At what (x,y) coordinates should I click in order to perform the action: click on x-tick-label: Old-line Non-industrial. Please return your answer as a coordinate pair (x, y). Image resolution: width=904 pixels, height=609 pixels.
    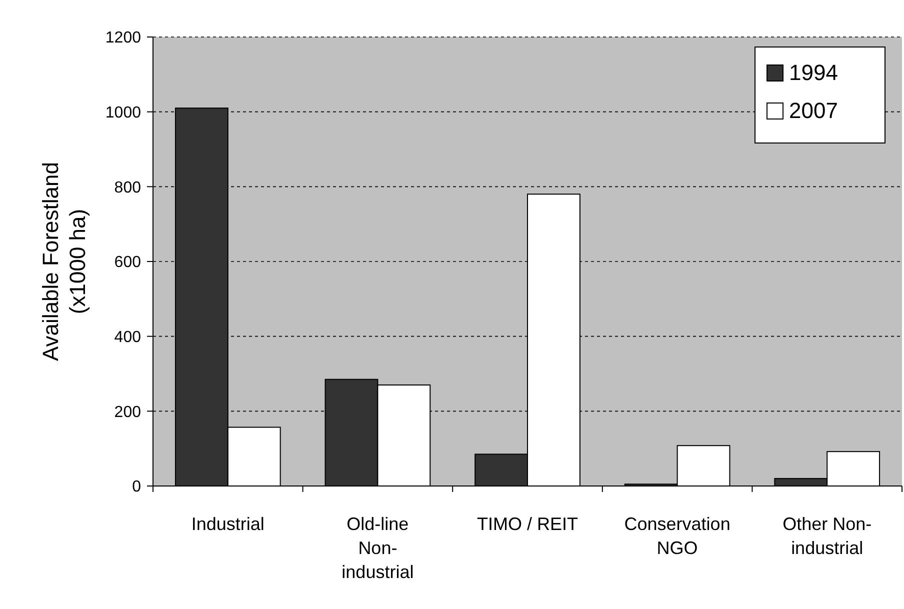
    Looking at the image, I should click on (378, 548).